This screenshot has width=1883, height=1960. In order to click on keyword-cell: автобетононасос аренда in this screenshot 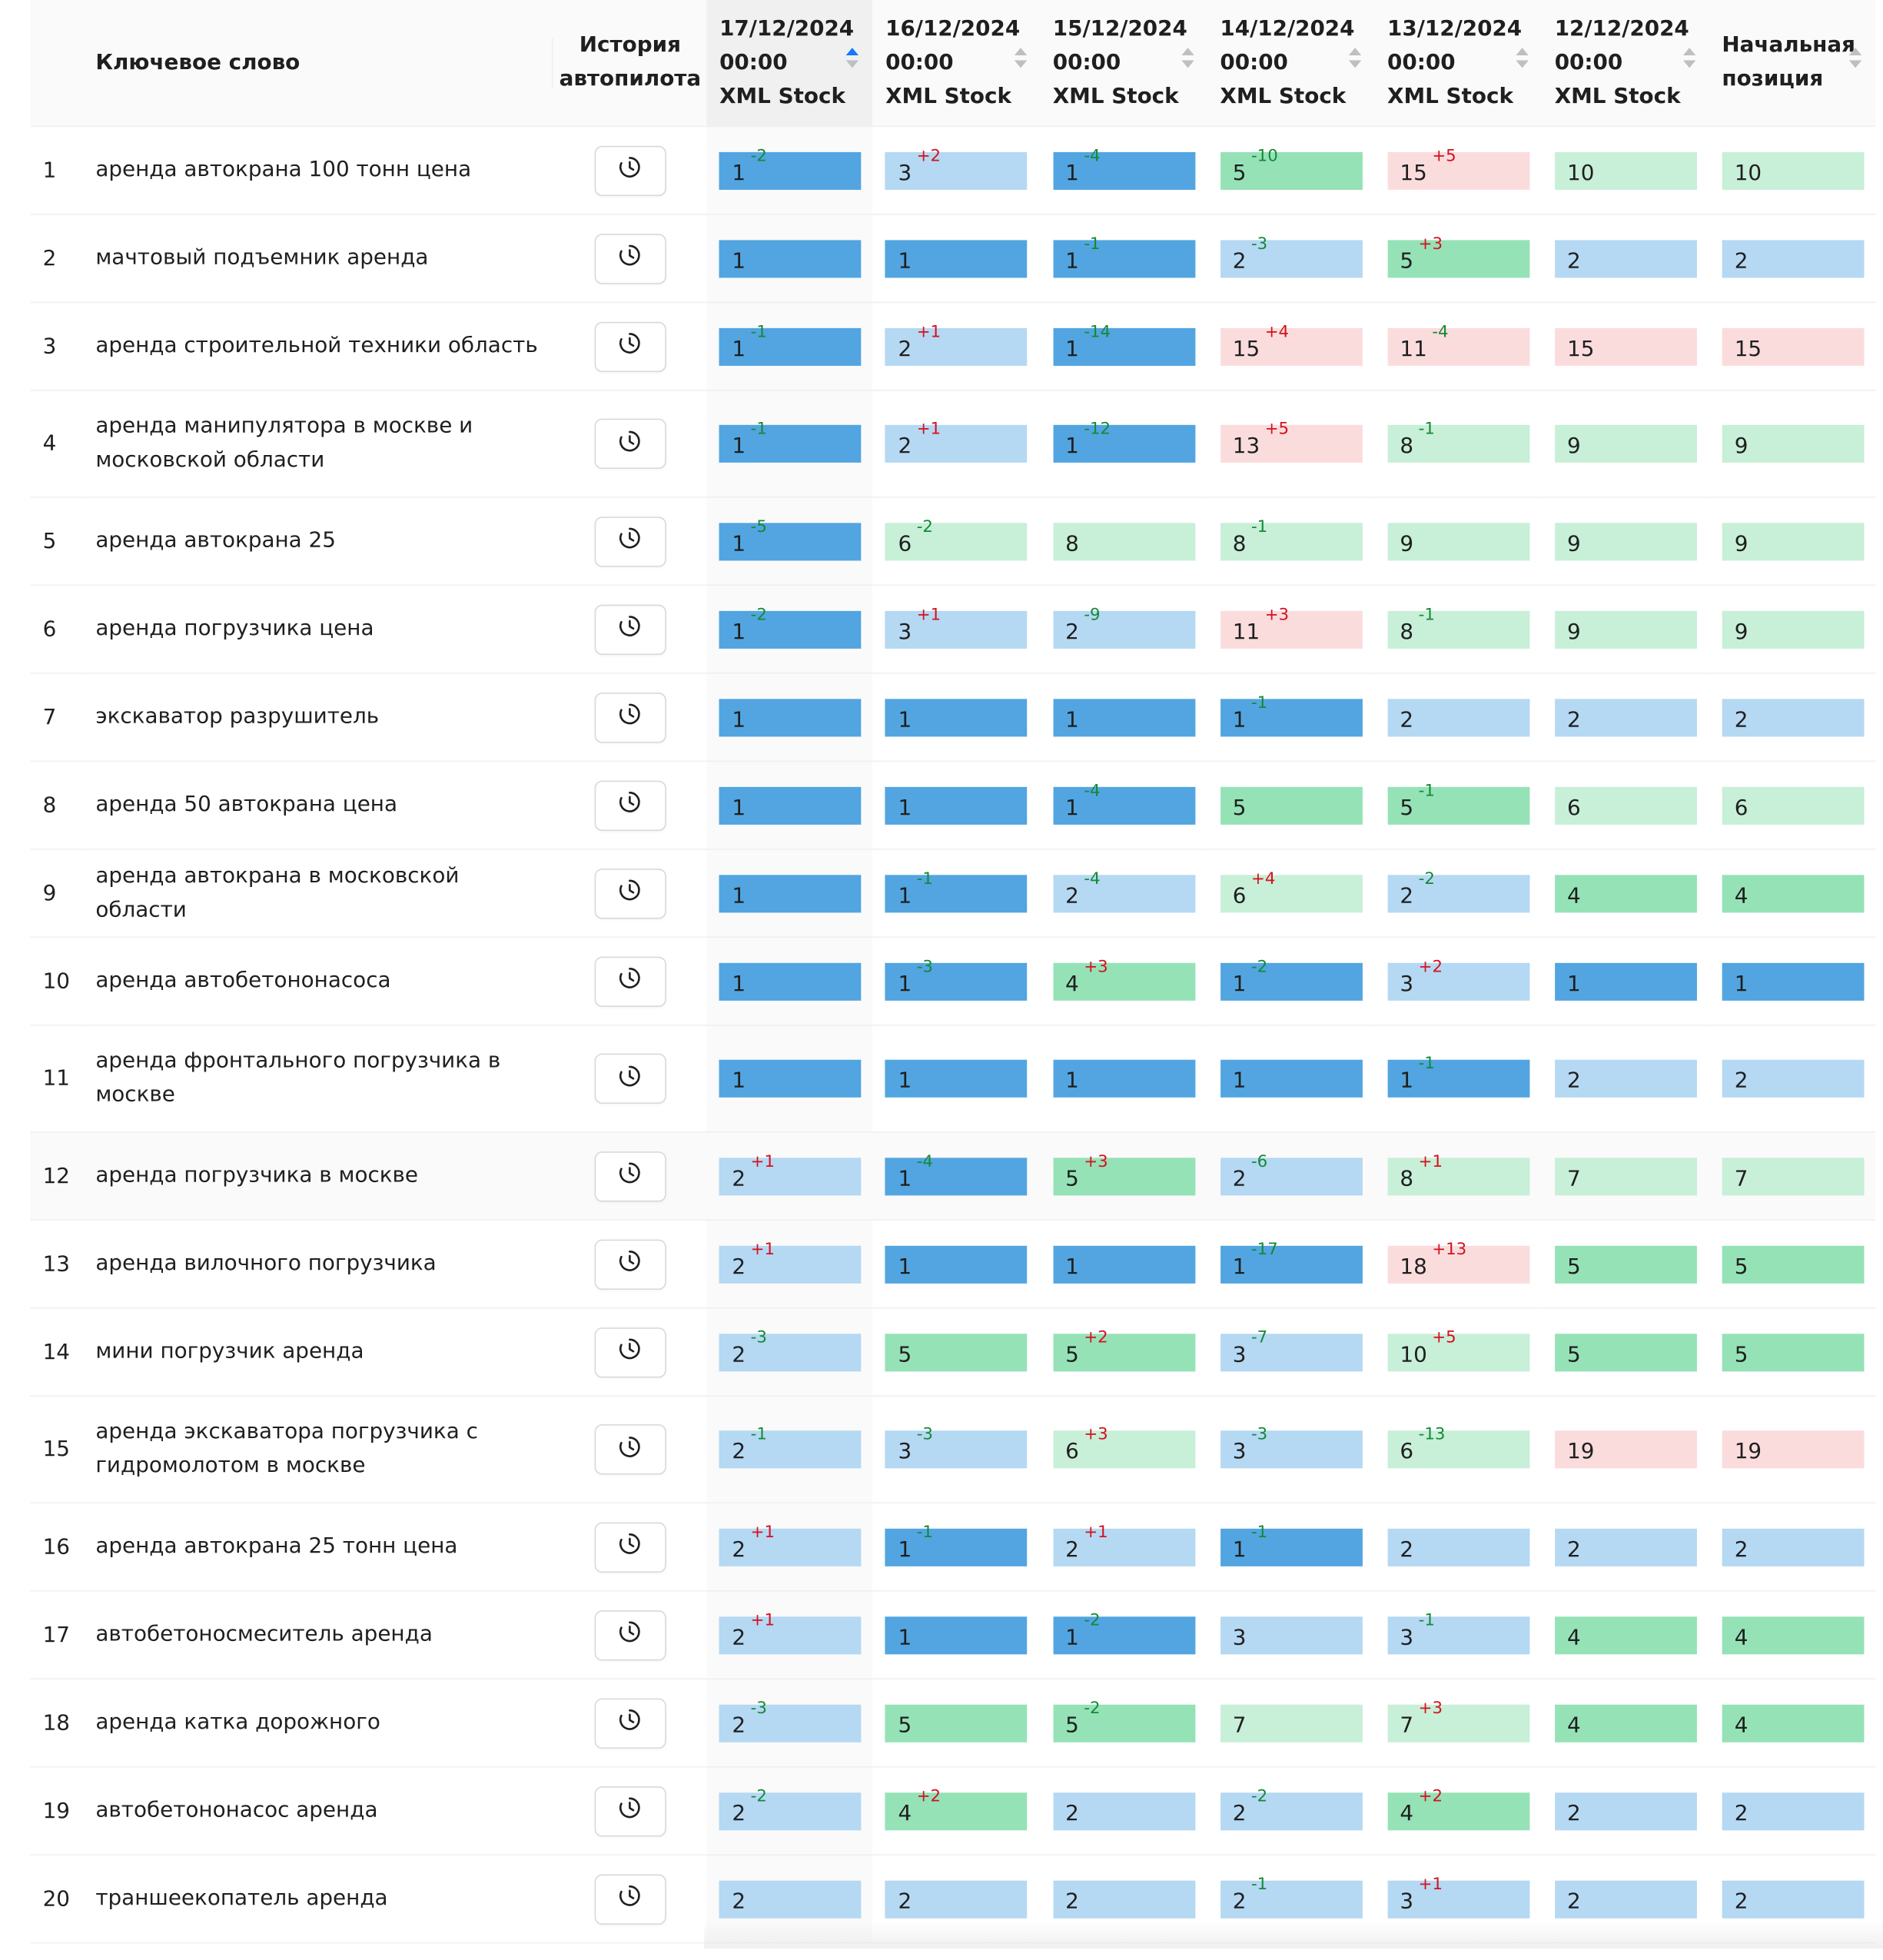, I will do `click(317, 1811)`.